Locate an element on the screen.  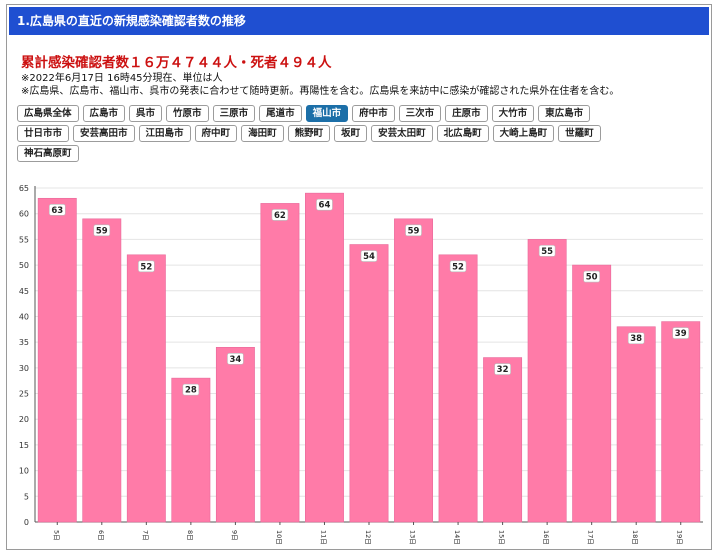
data-label: 63 is located at coordinates (57, 211).